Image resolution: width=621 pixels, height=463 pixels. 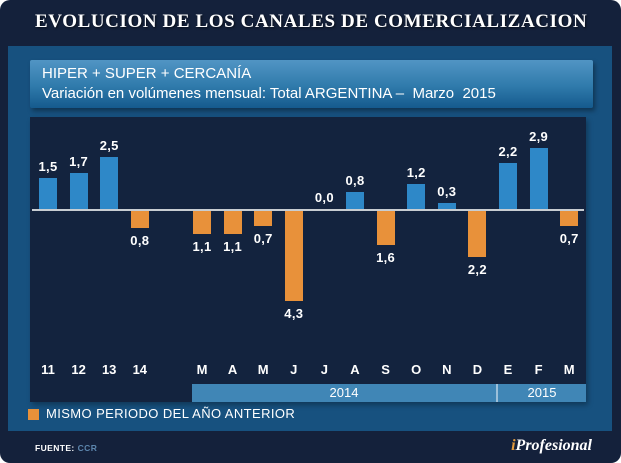 I want to click on category-label: O, so click(x=416, y=369).